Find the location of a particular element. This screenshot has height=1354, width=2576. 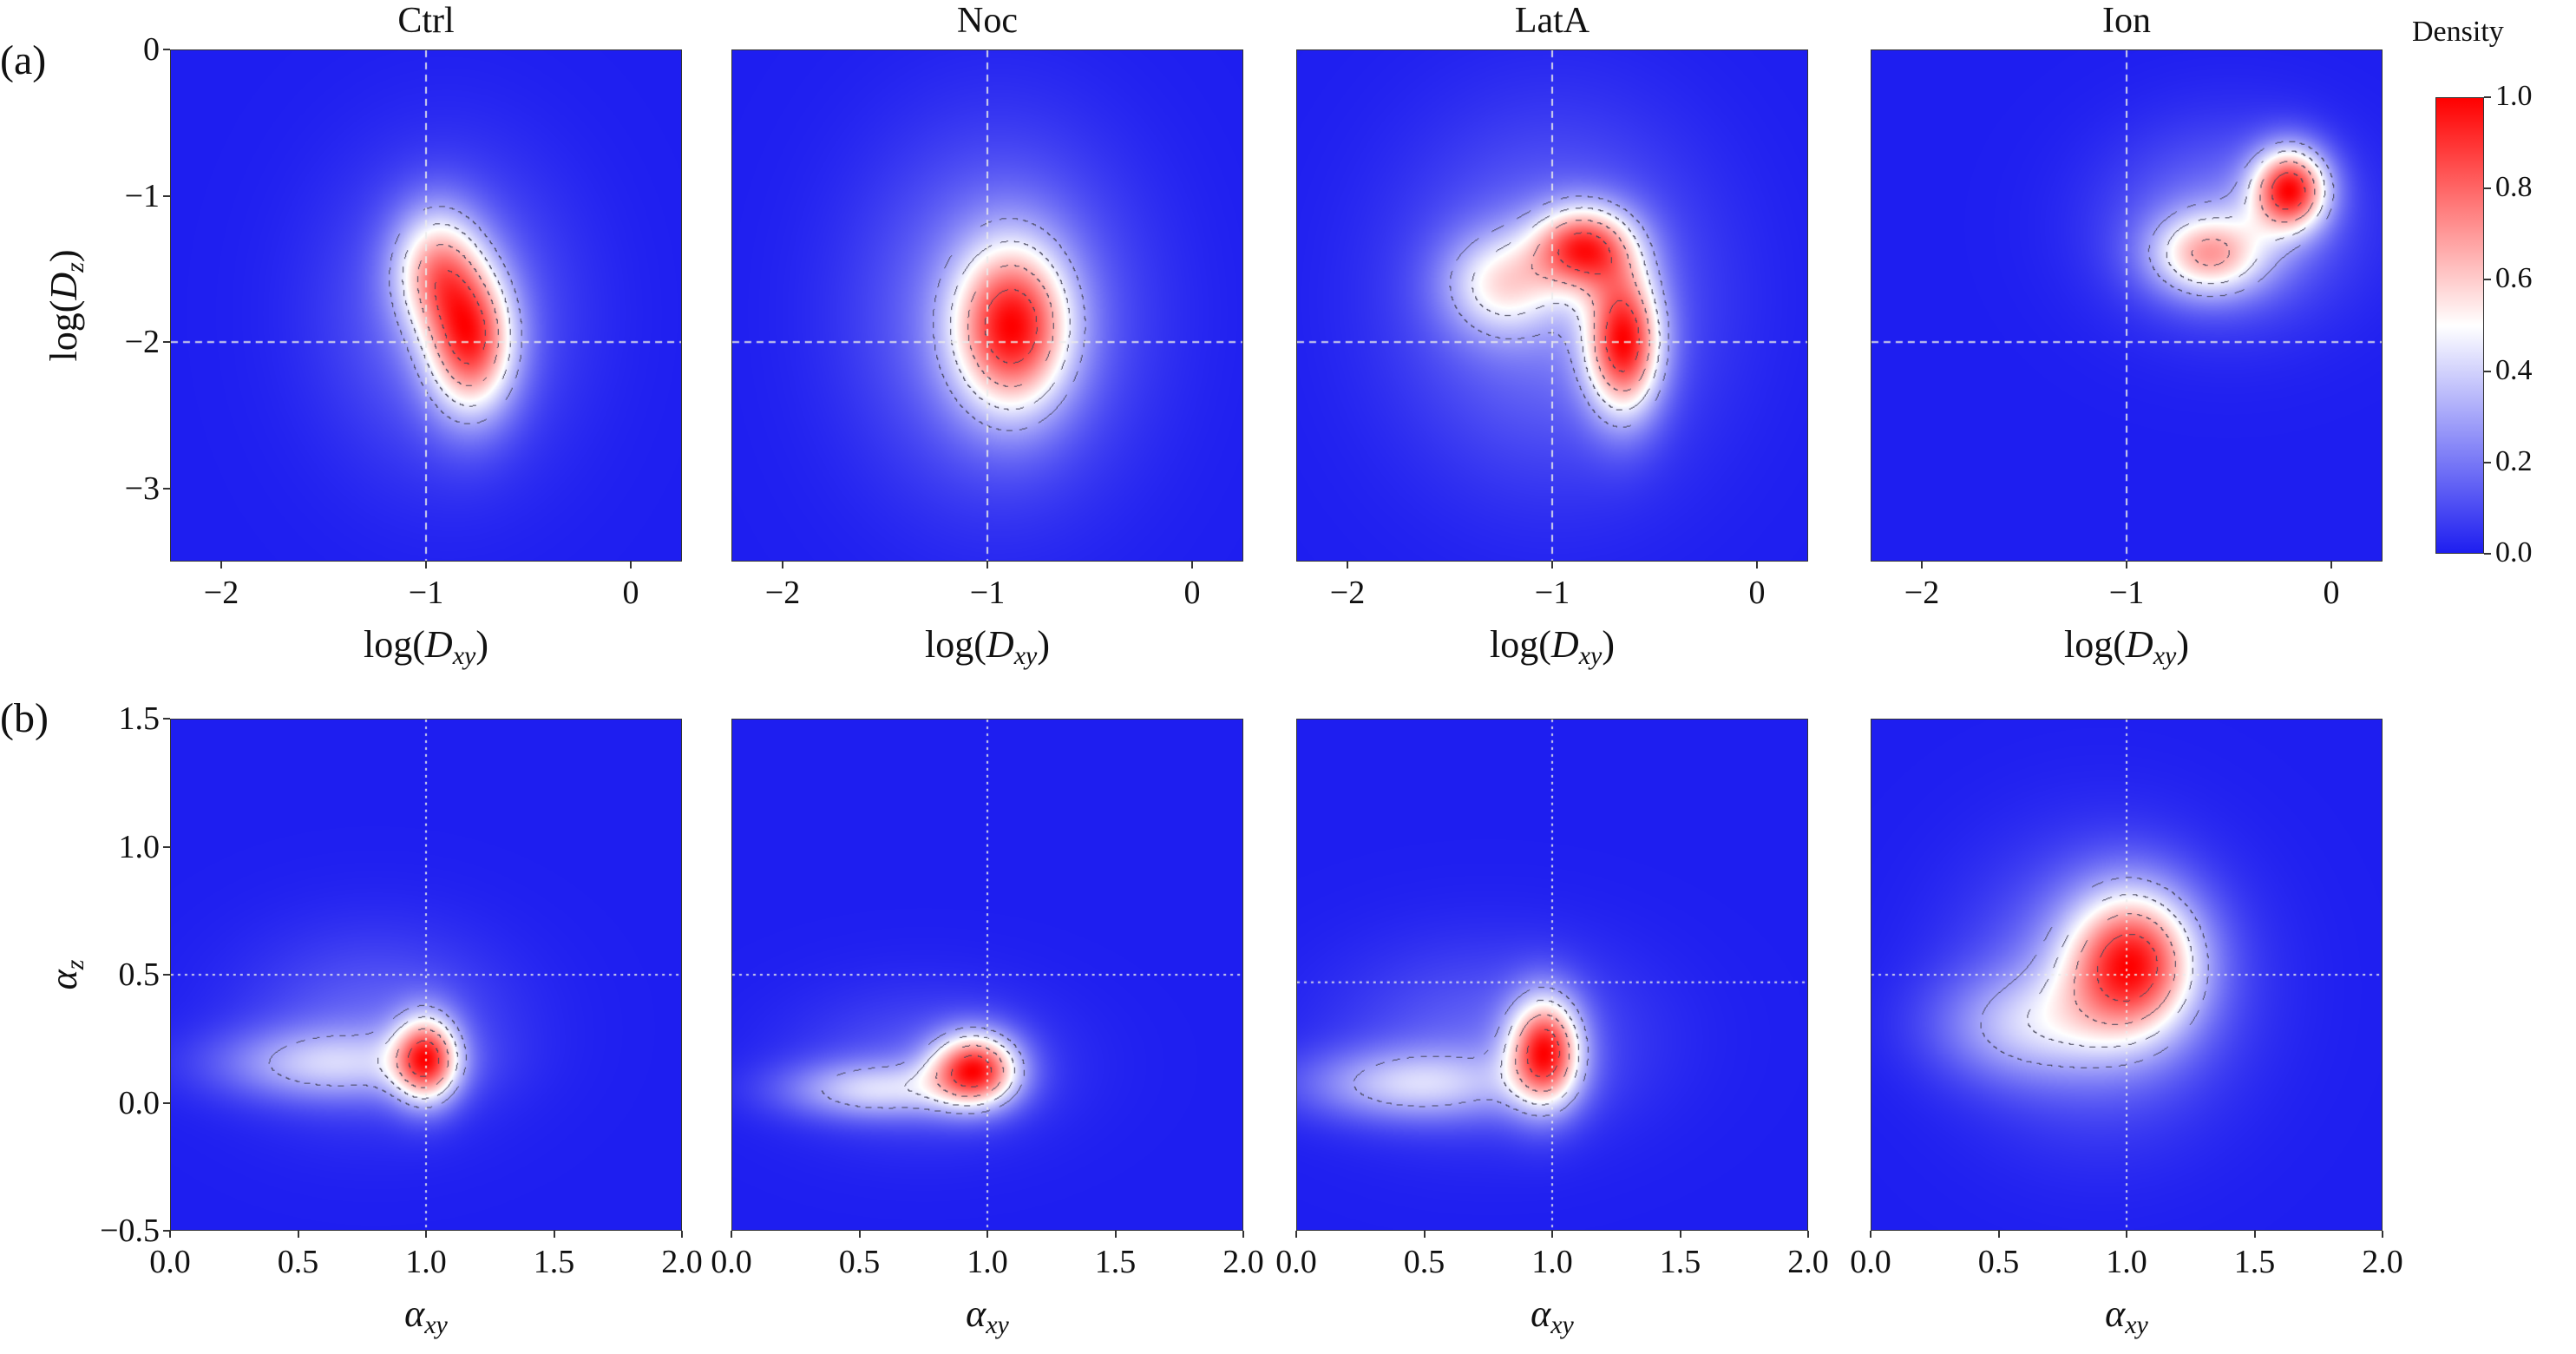

panel-title: Noc is located at coordinates (987, 21).